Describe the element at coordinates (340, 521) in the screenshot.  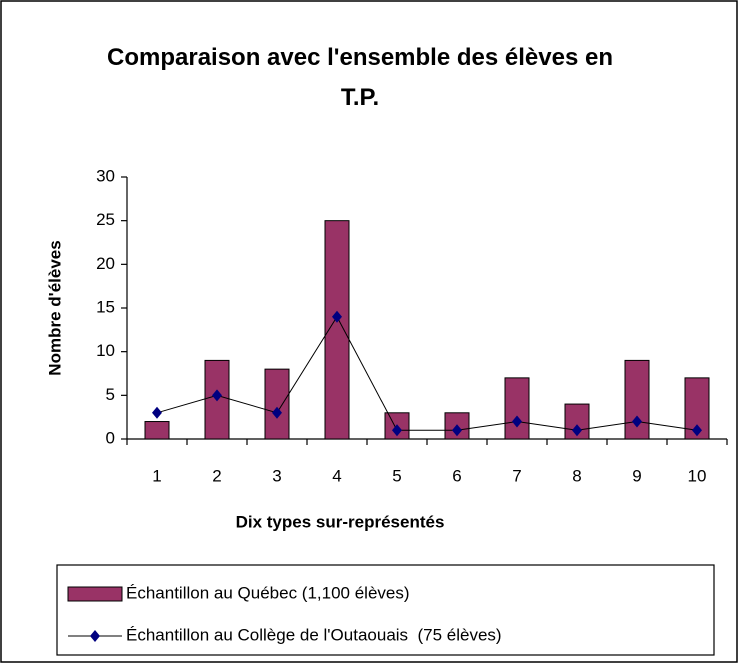
I see `x-axis-label: Dix types sur-représentés` at that location.